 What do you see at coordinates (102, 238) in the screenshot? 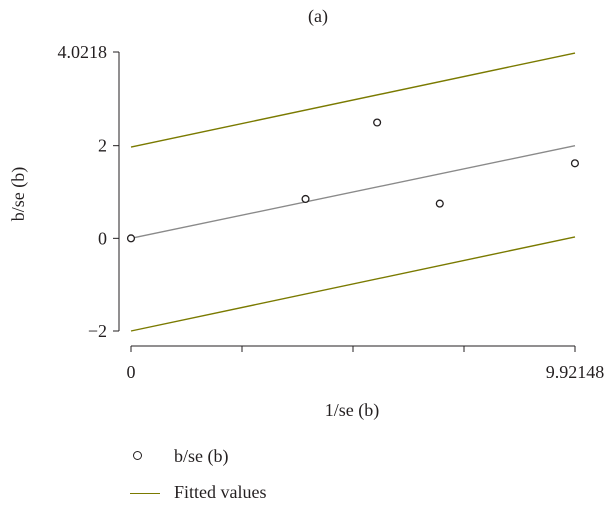
I see `y-tick-label: 0` at bounding box center [102, 238].